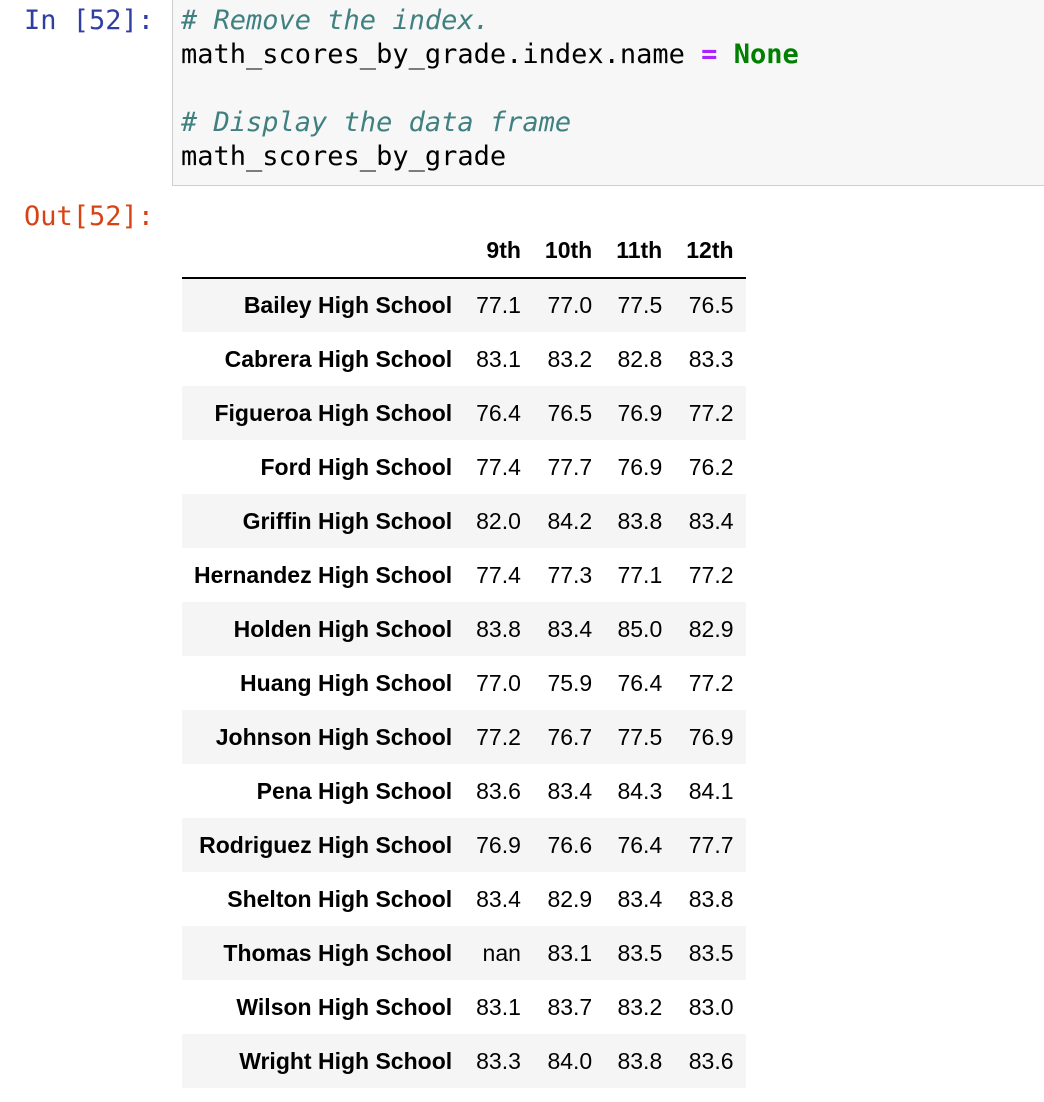 The width and height of the screenshot is (1044, 1102). I want to click on table-header-row: 9th 10th 11th 12th, so click(464, 251).